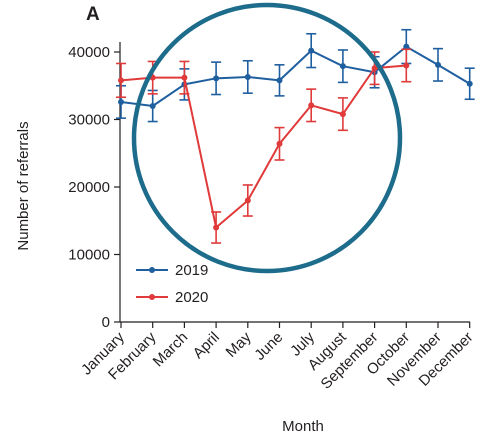 The image size is (481, 438). I want to click on data-point-2019-july, so click(311, 50).